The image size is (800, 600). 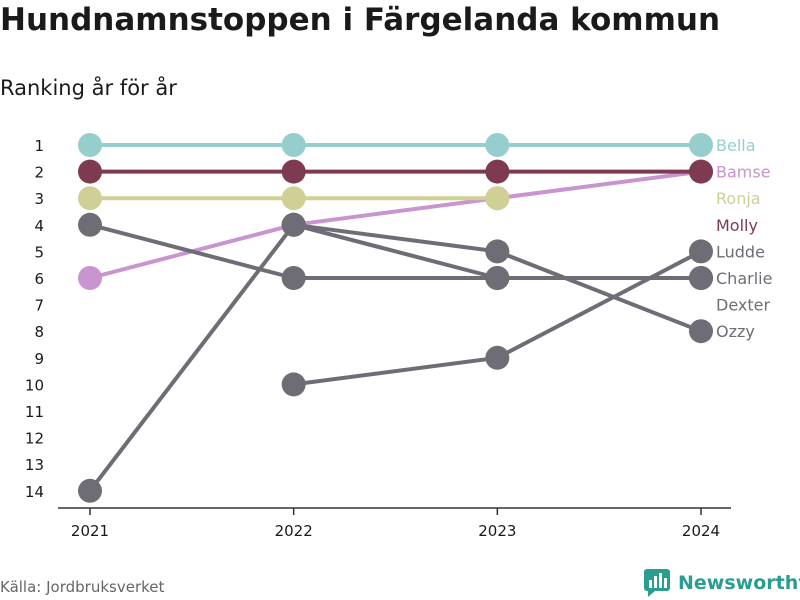 What do you see at coordinates (360, 20) in the screenshot?
I see `chart-title: Hundnamnstoppen i Färgelanda kommun` at bounding box center [360, 20].